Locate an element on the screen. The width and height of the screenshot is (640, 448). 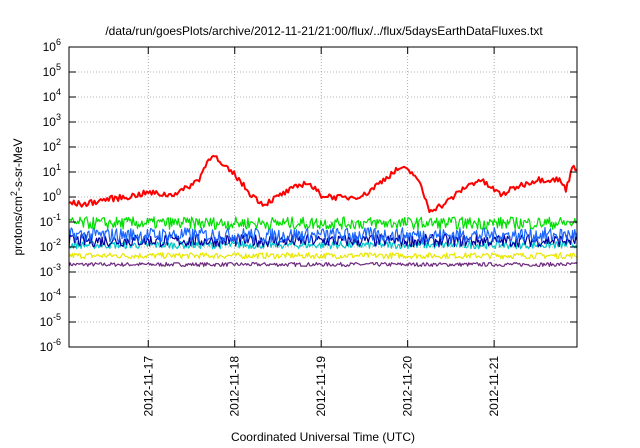
x-tick-label: 2012-11-20 is located at coordinates (408, 386).